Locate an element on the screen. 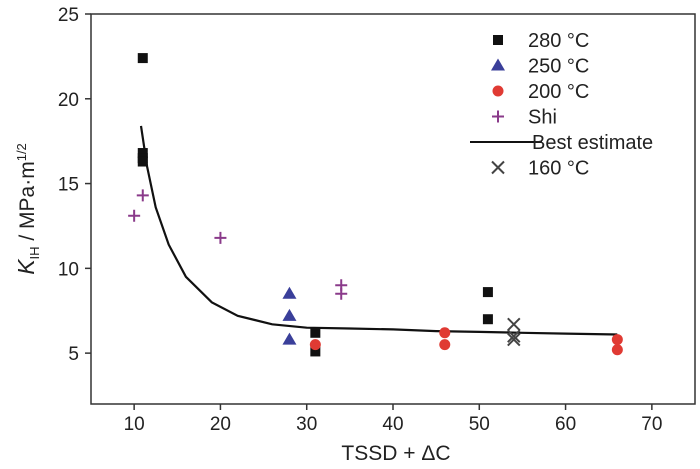 The height and width of the screenshot is (469, 700). y-axis-label-sup: 1/2 is located at coordinates (21, 152).